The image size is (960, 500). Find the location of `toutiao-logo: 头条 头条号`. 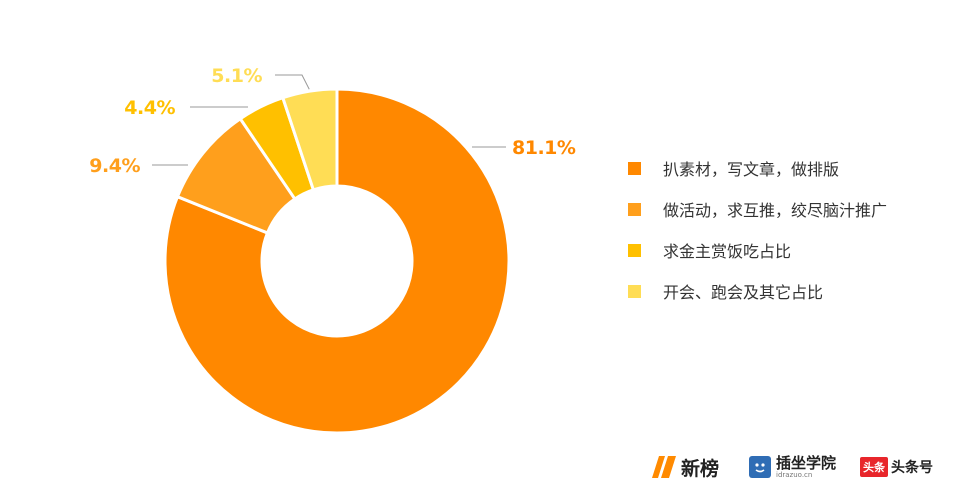

toutiao-logo: 头条 头条号 is located at coordinates (896, 467).